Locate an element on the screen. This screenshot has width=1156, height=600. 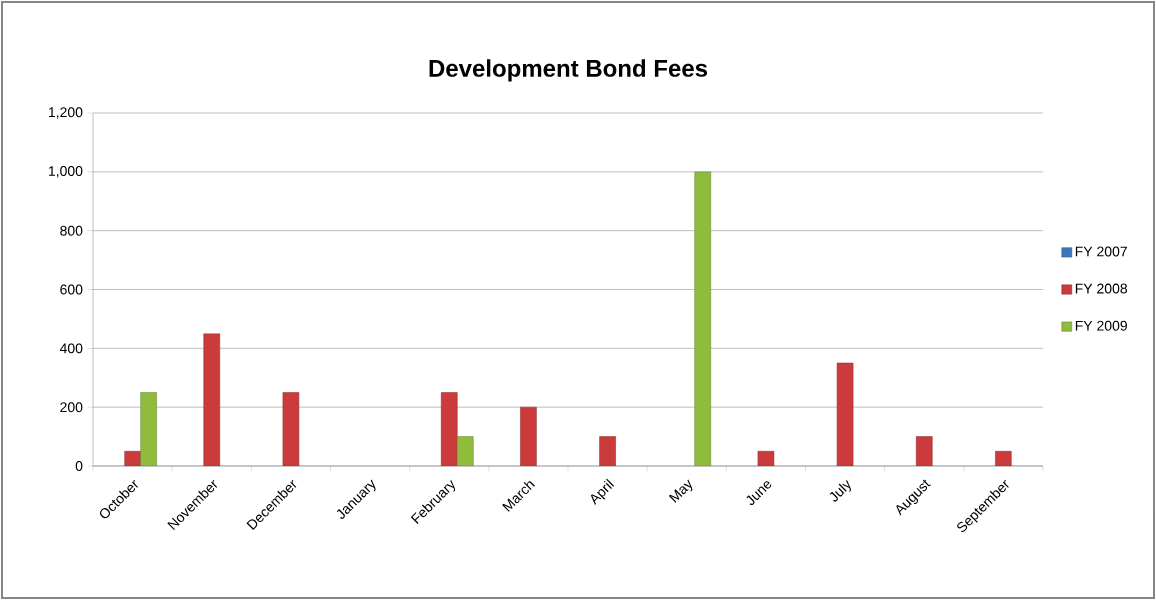
legend-label: FY 2008 is located at coordinates (1101, 288).